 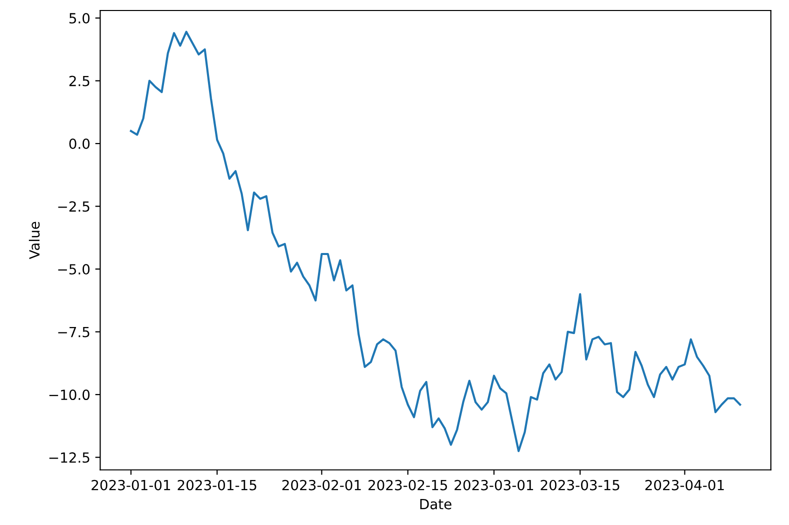 I want to click on x-tick-label: 2023-04-01, so click(x=684, y=485).